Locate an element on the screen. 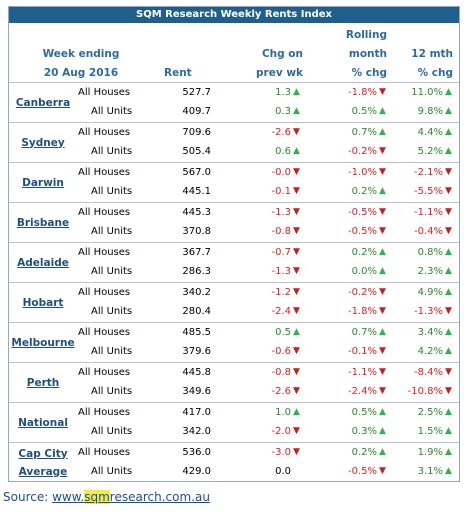 This screenshot has width=465, height=528. 12-mth-value: -0.4% is located at coordinates (428, 231).